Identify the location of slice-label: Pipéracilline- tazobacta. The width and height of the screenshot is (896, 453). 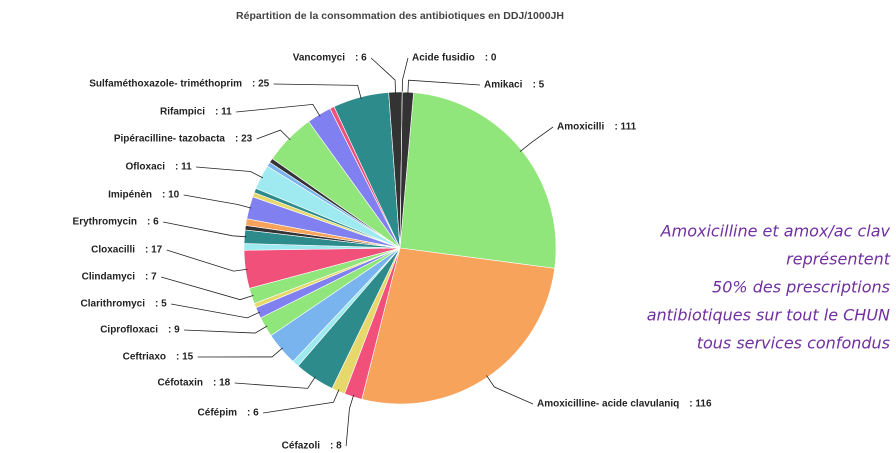
(170, 139).